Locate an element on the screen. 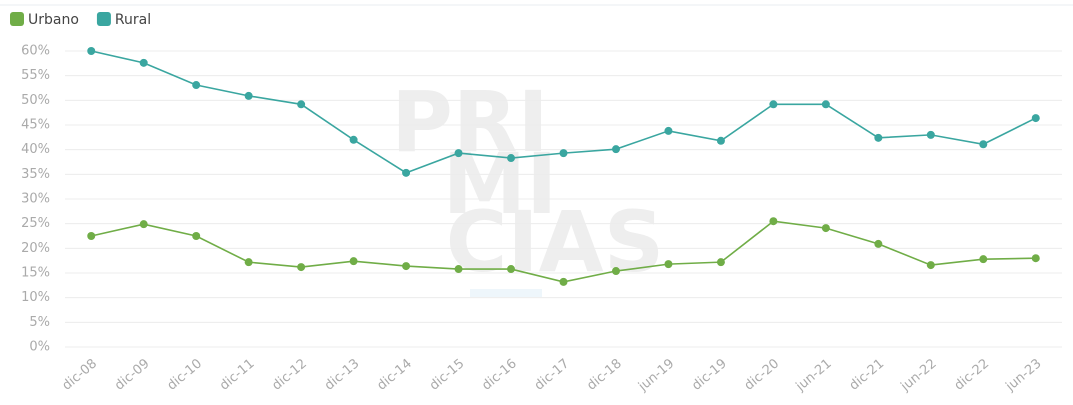 Image resolution: width=1073 pixels, height=405 pixels. y-tick-label: 0% is located at coordinates (39, 347).